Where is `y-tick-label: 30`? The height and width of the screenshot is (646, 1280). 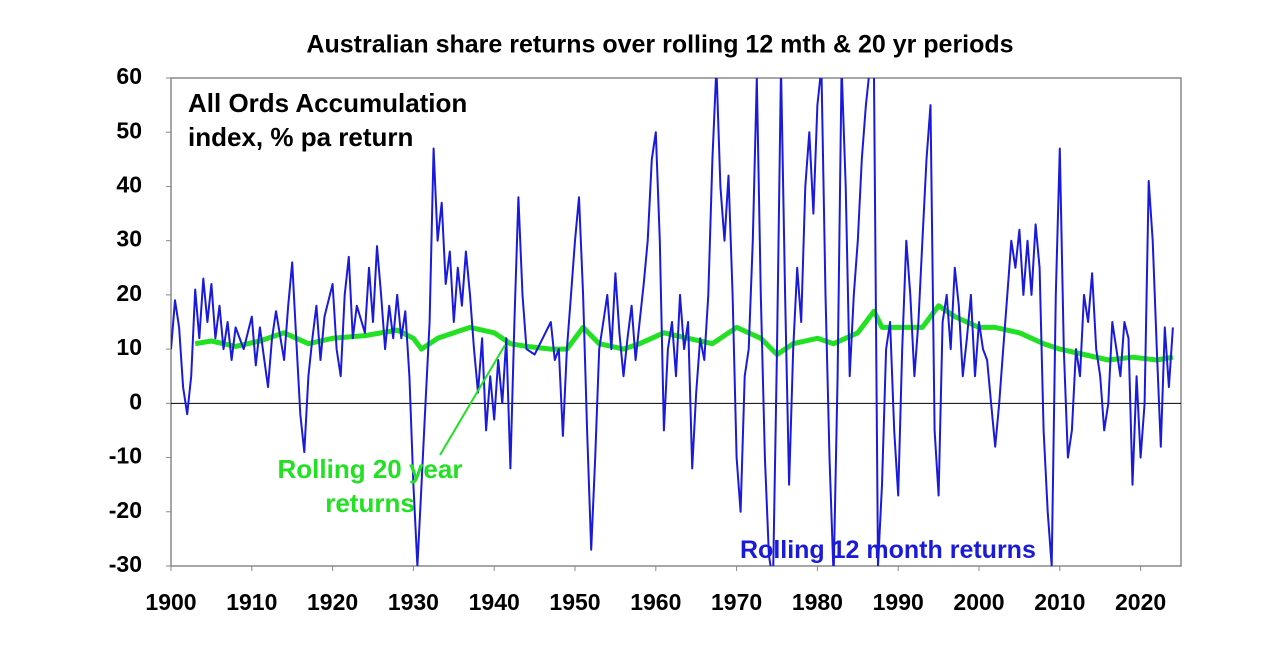 y-tick-label: 30 is located at coordinates (129, 239).